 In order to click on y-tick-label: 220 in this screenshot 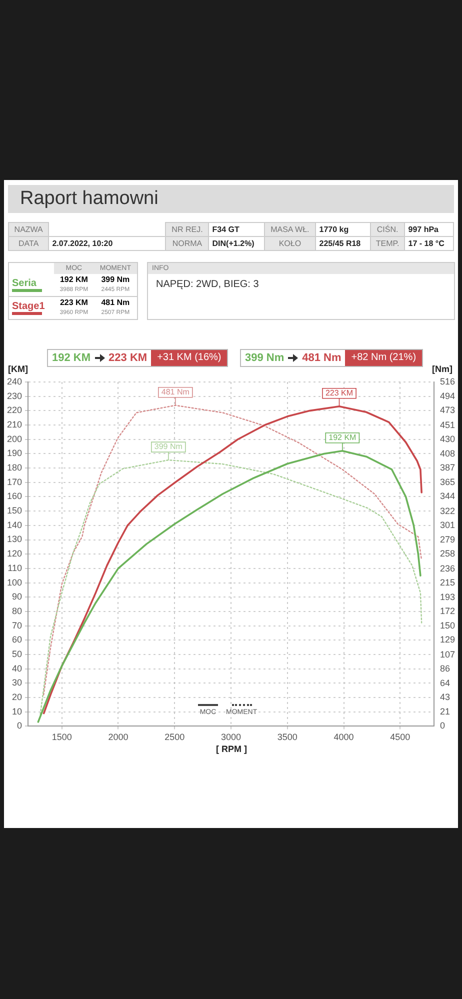, I will do `click(14, 410)`.